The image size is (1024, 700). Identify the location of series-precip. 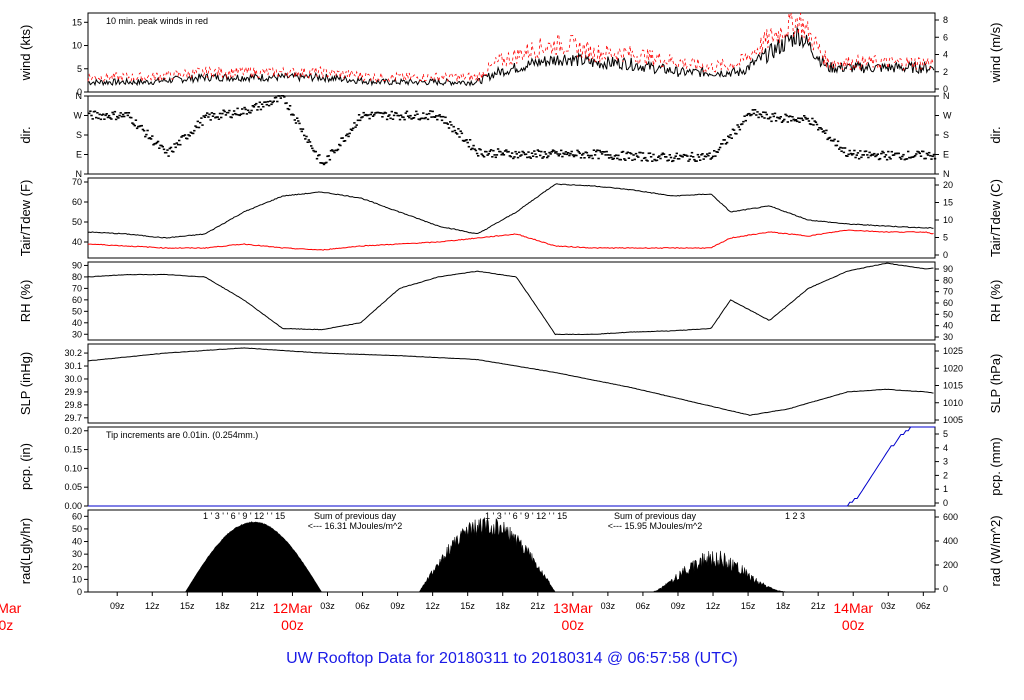
(511, 466).